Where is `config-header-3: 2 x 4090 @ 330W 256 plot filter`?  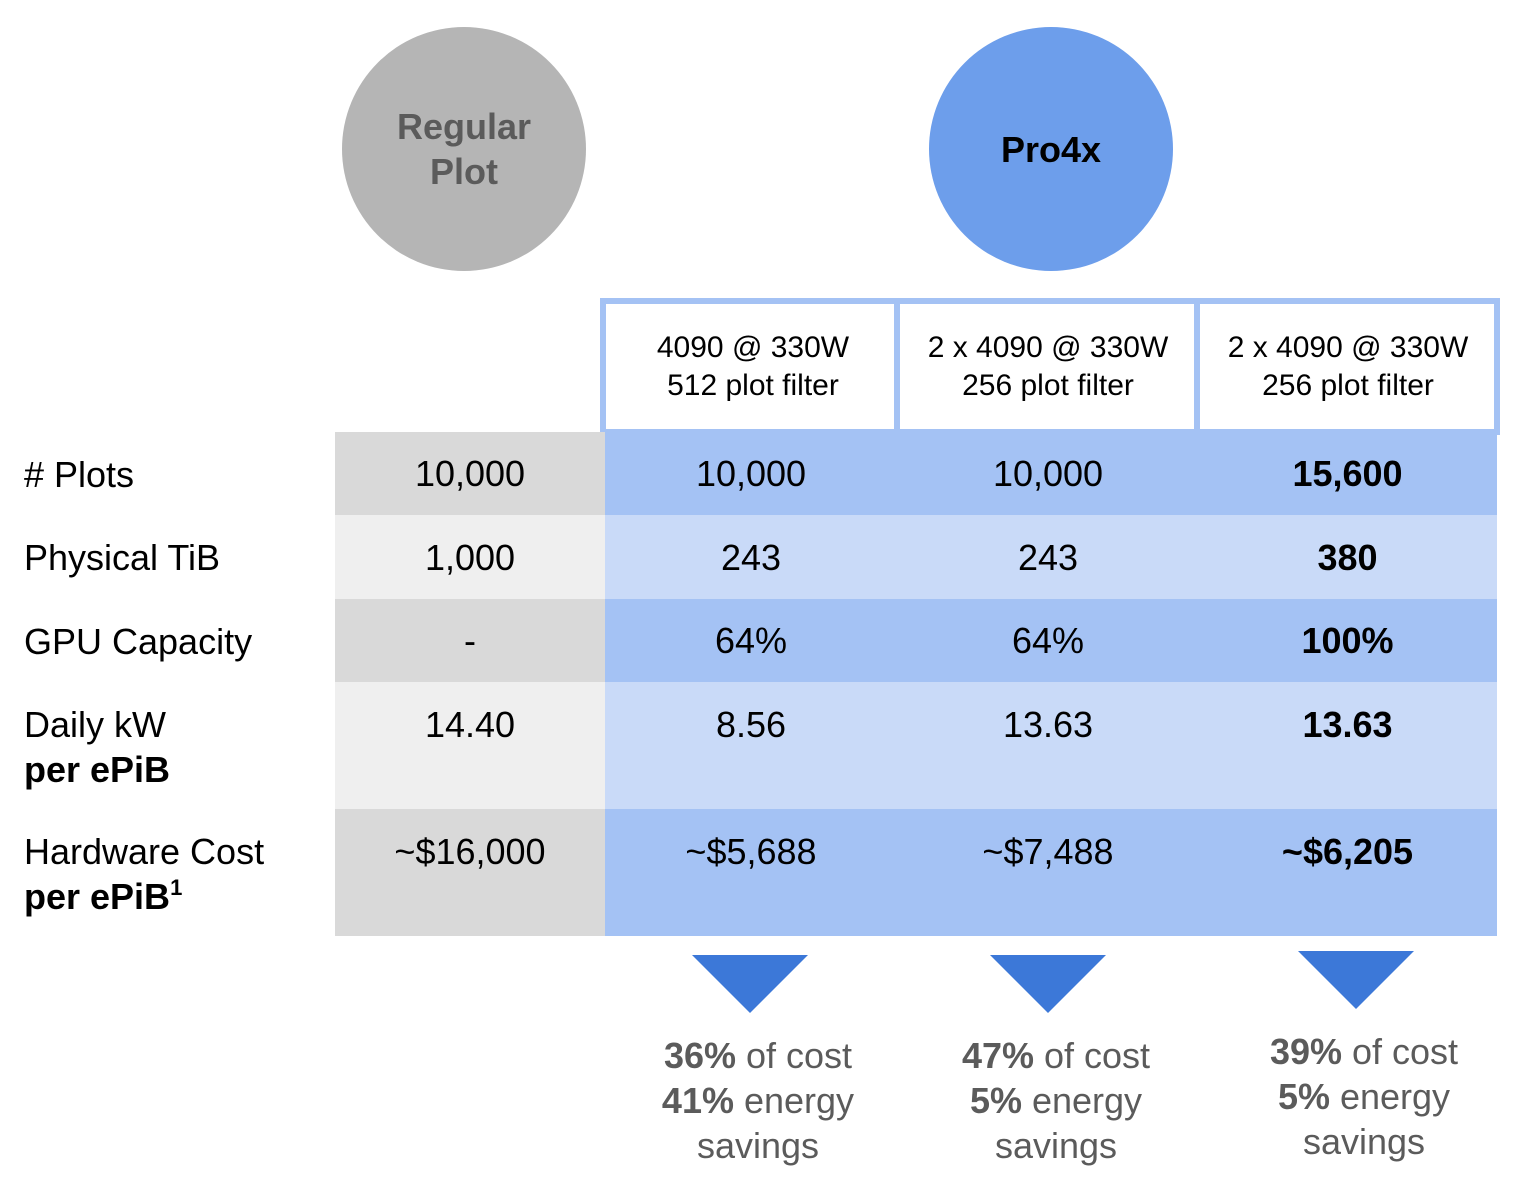 config-header-3: 2 x 4090 @ 330W 256 plot filter is located at coordinates (1348, 366).